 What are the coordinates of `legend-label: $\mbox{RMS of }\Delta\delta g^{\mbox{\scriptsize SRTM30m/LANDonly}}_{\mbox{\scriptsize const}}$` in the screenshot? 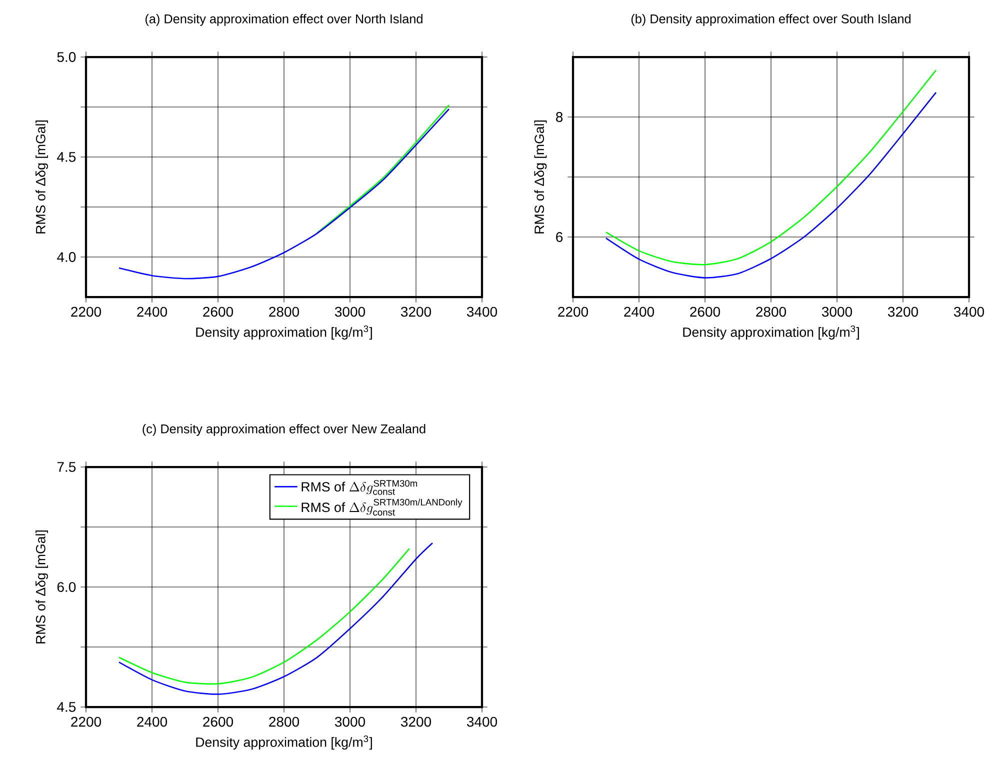 It's located at (382, 507).